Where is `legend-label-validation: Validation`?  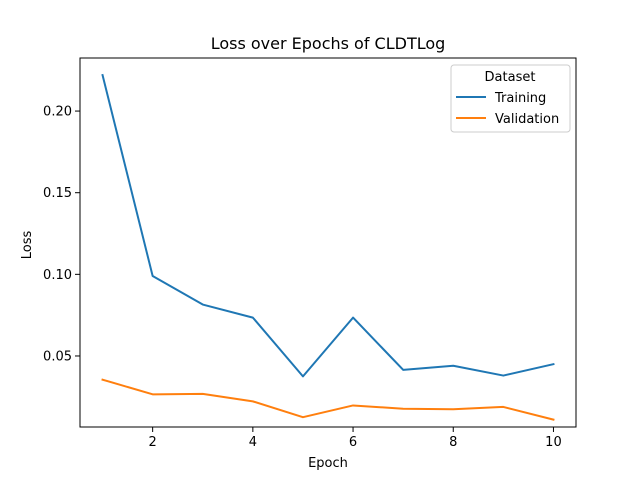
legend-label-validation: Validation is located at coordinates (527, 119).